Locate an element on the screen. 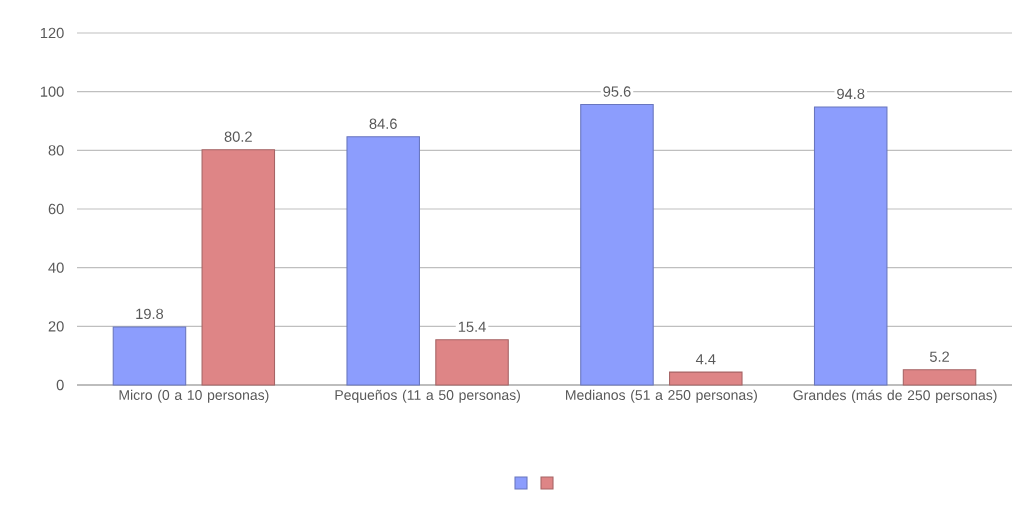 The image size is (1027, 514). data-label: 80.2 is located at coordinates (238, 136).